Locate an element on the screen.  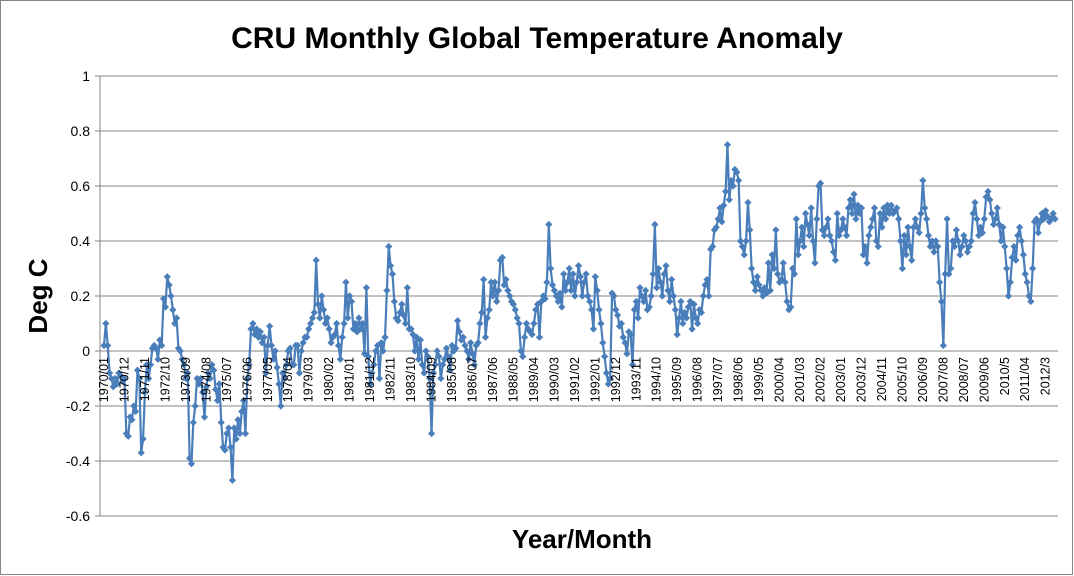
x-tick-label: 1991/02 is located at coordinates (575, 379).